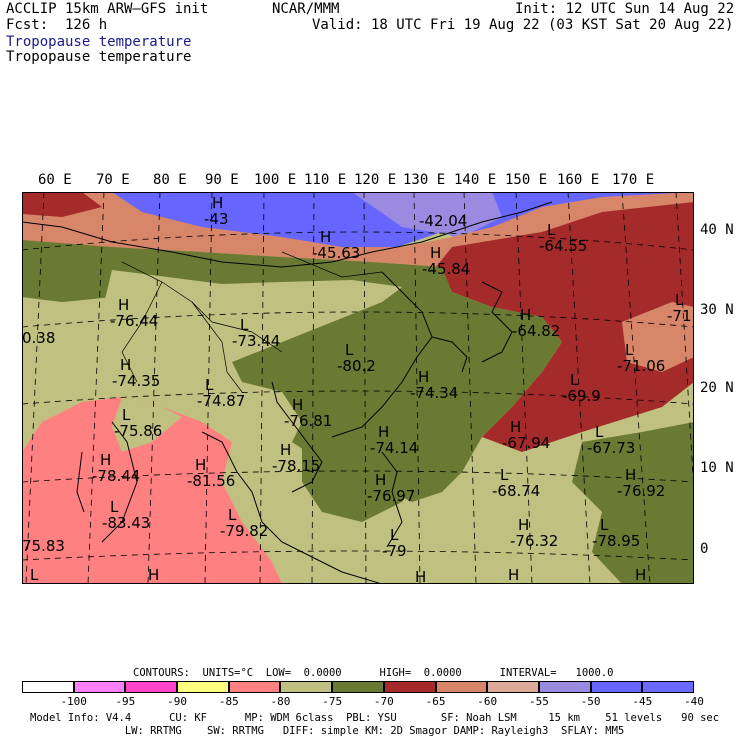 This screenshot has width=740, height=740. I want to click on extremum-value: -78.15, so click(296, 466).